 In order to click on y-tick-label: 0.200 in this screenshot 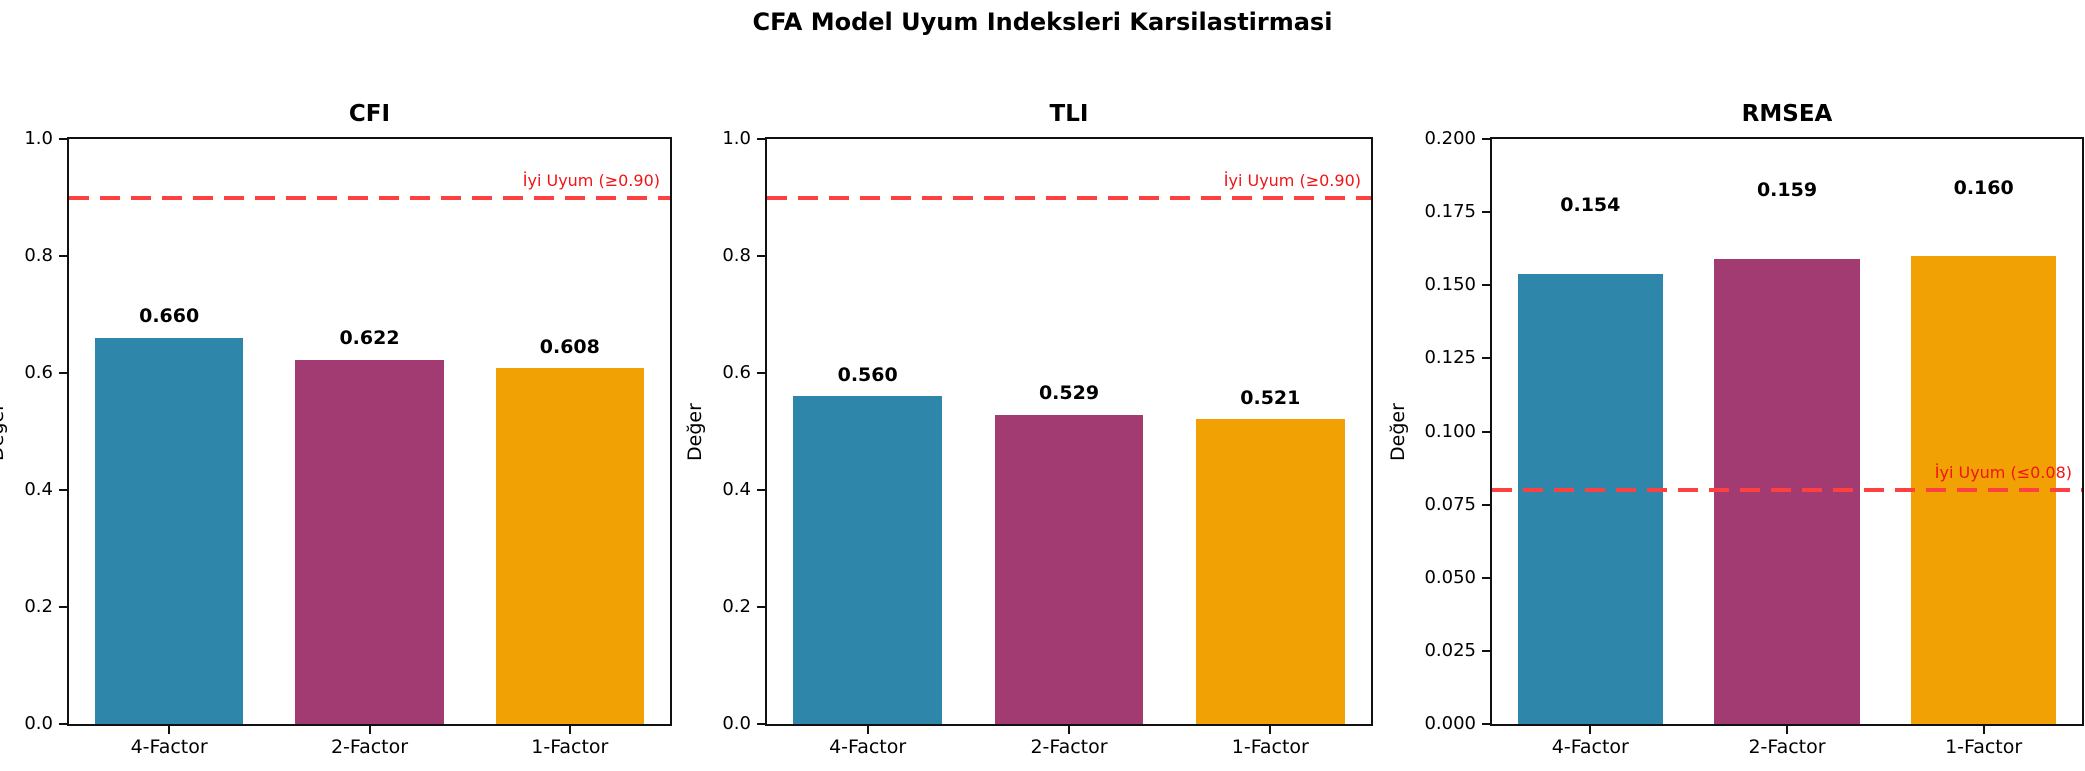, I will do `click(1450, 138)`.